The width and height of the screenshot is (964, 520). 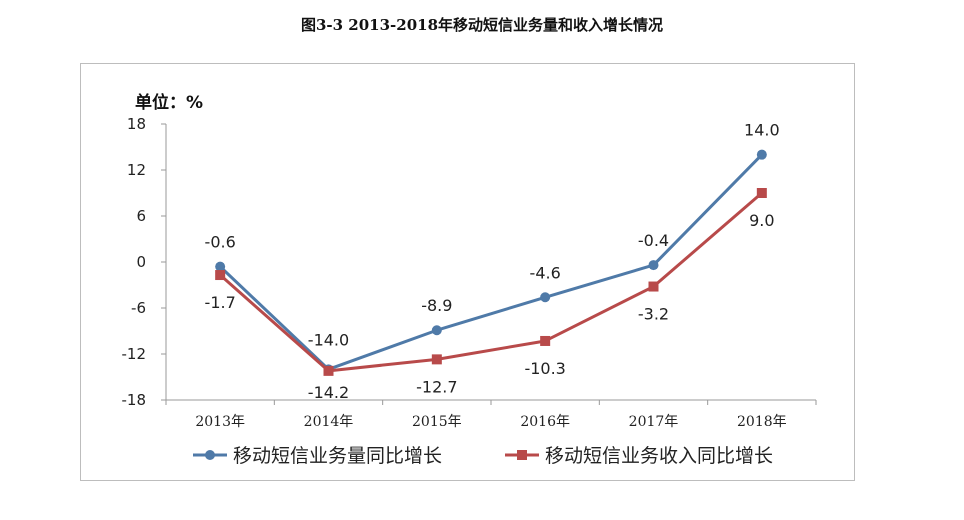 What do you see at coordinates (659, 456) in the screenshot?
I see `legend-label: 移动短信业务收入同比增长` at bounding box center [659, 456].